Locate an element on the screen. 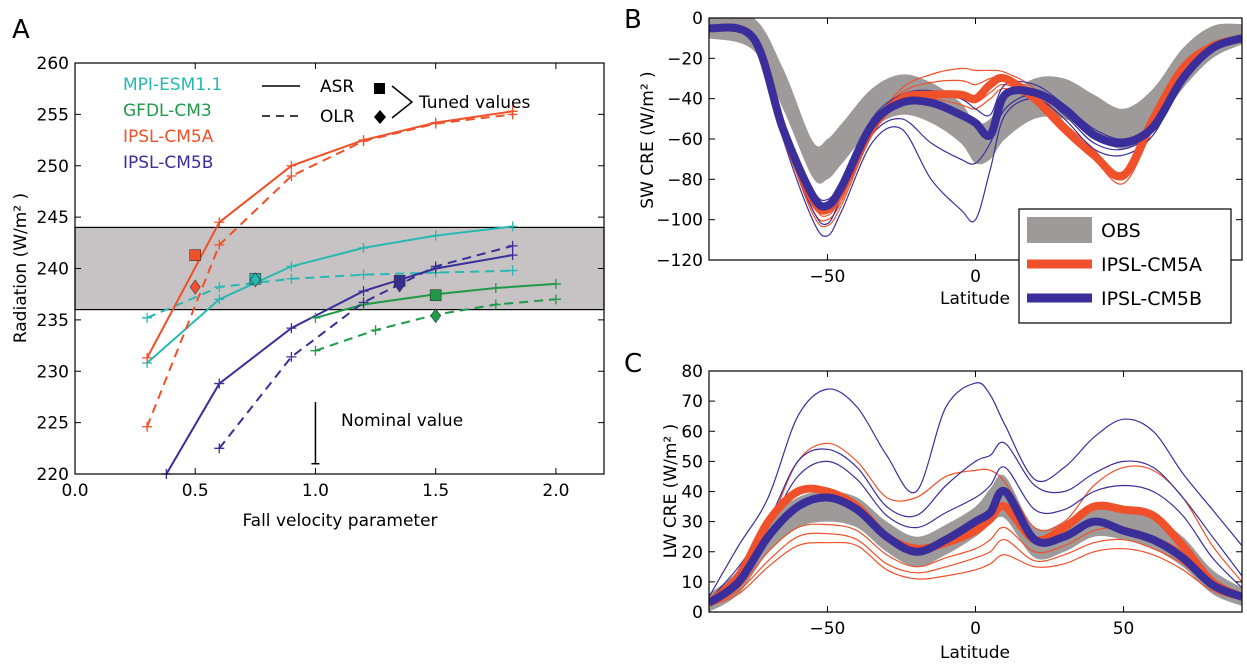  target-band is located at coordinates (339, 268).